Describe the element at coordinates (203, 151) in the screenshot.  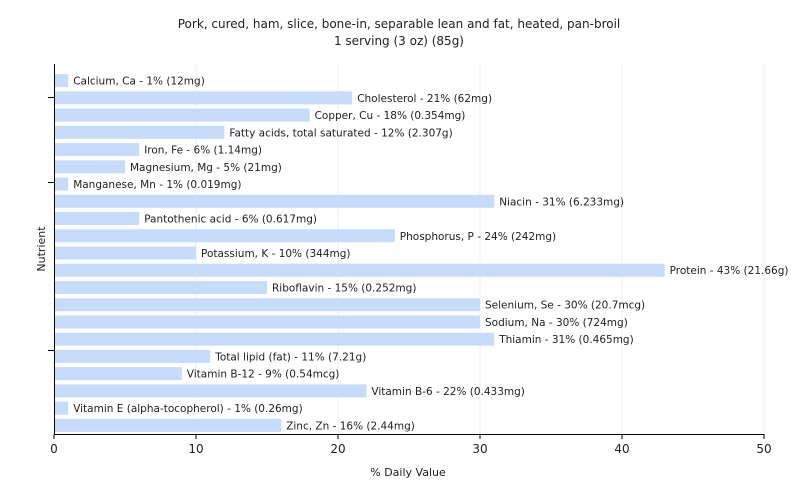
I see `bar-label: Iron, Fe - 6% (1.14mg)` at that location.